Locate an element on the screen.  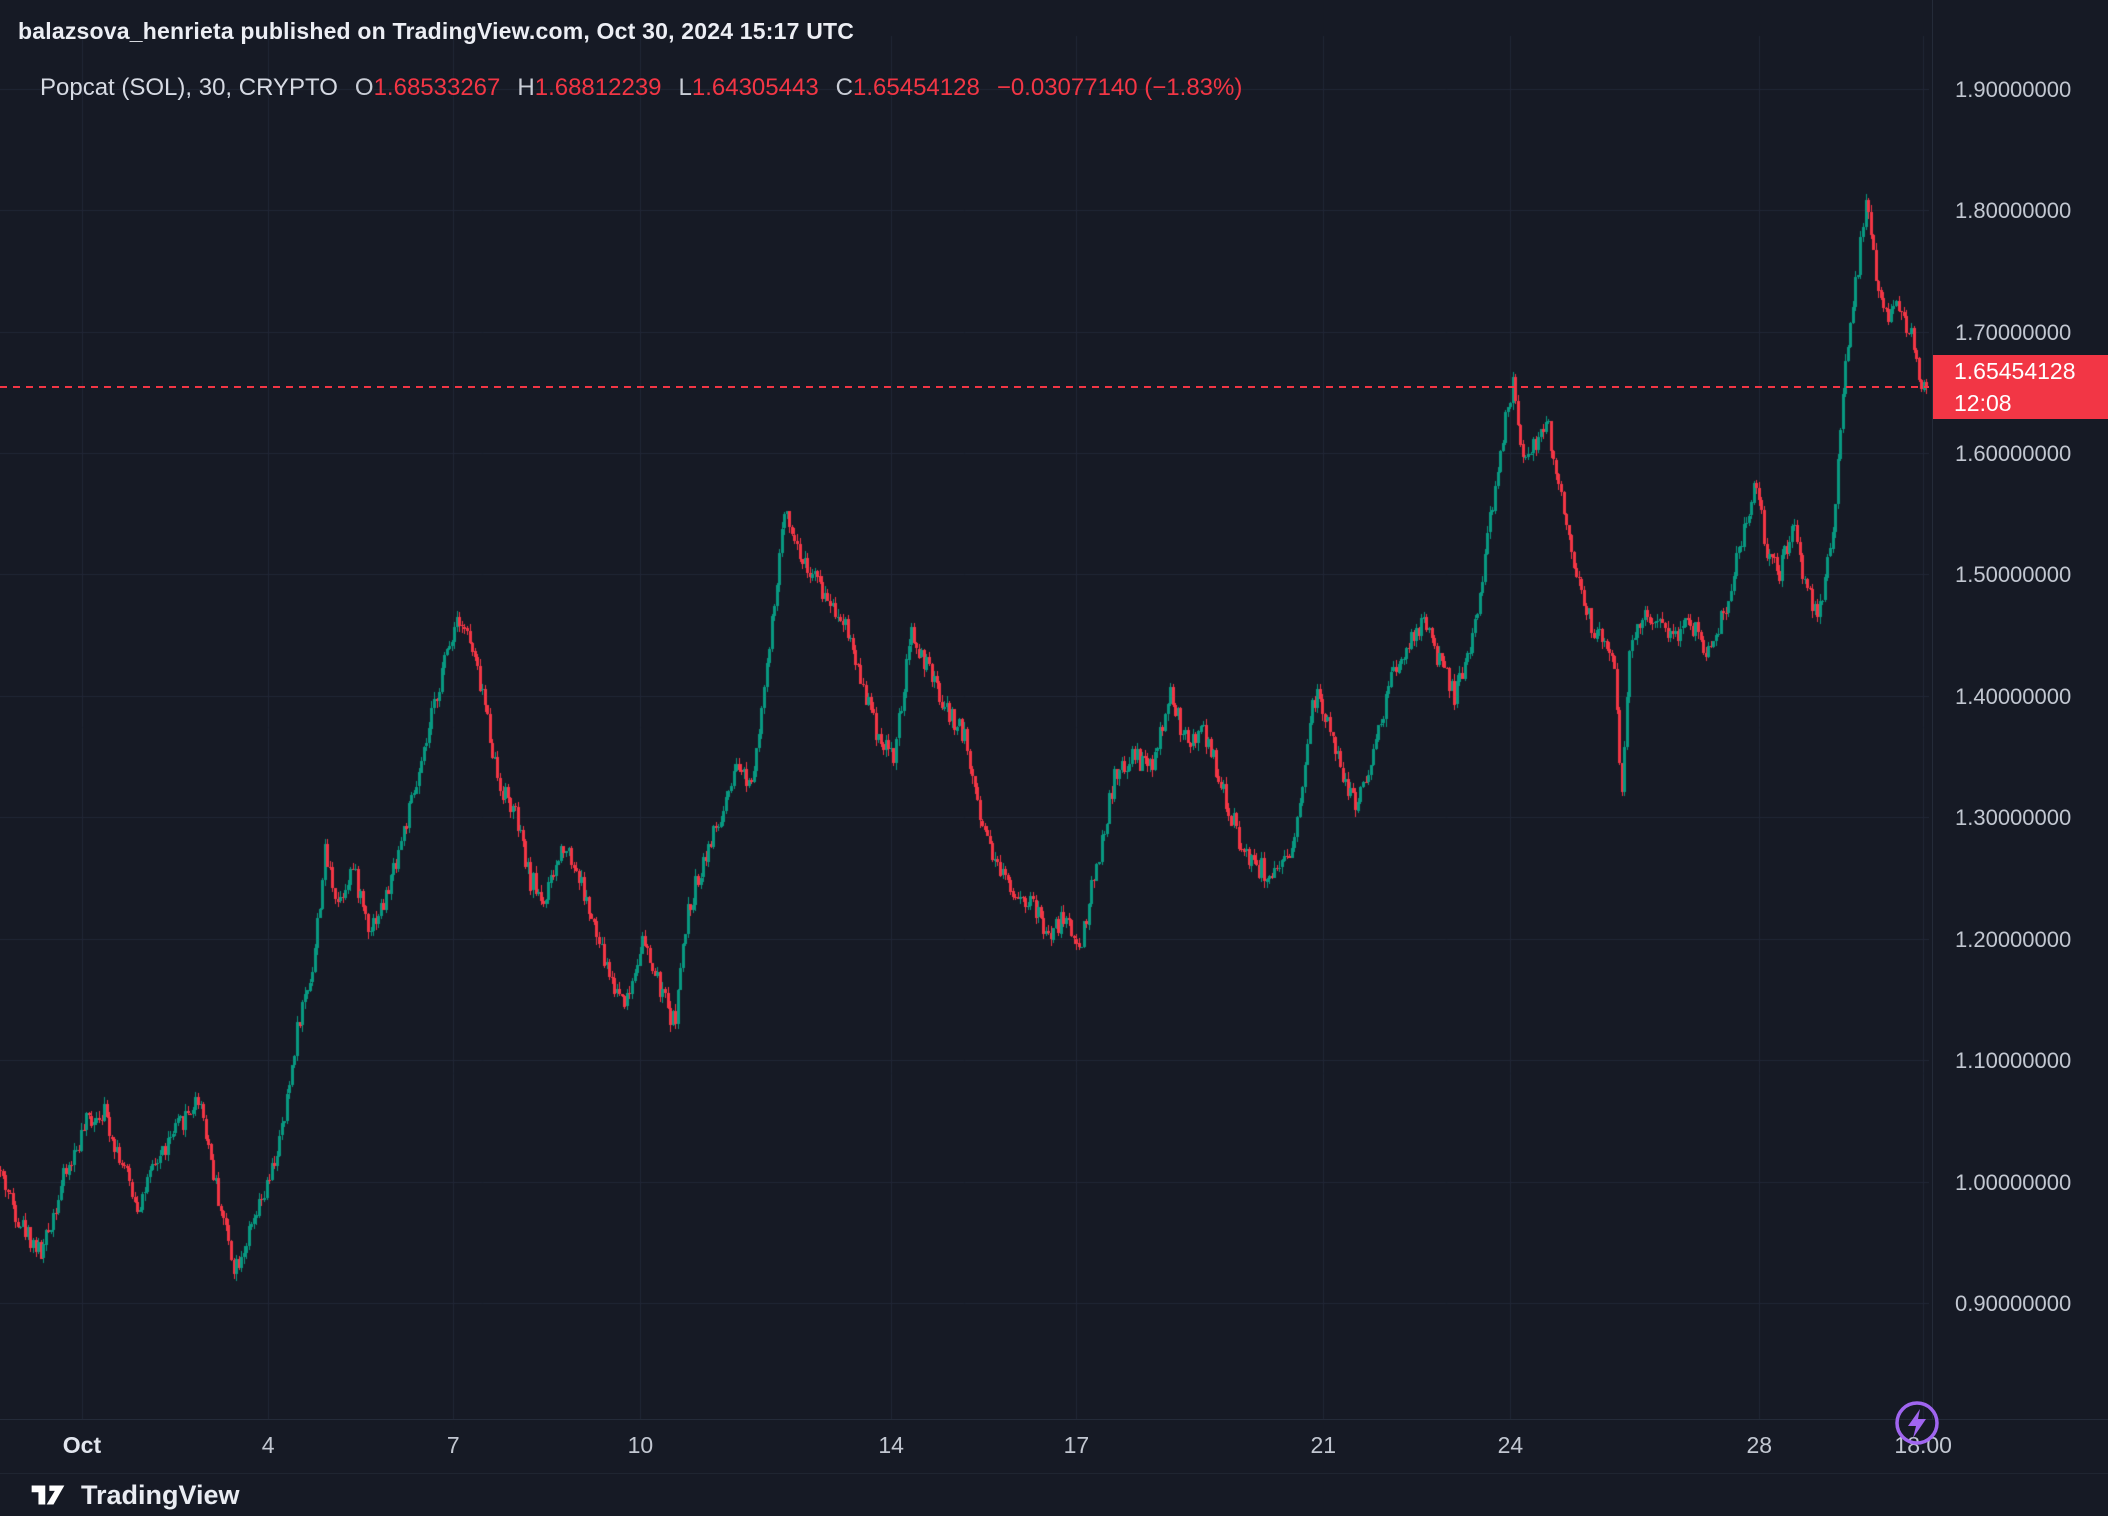
time-axis-label: Oct is located at coordinates (82, 1445).